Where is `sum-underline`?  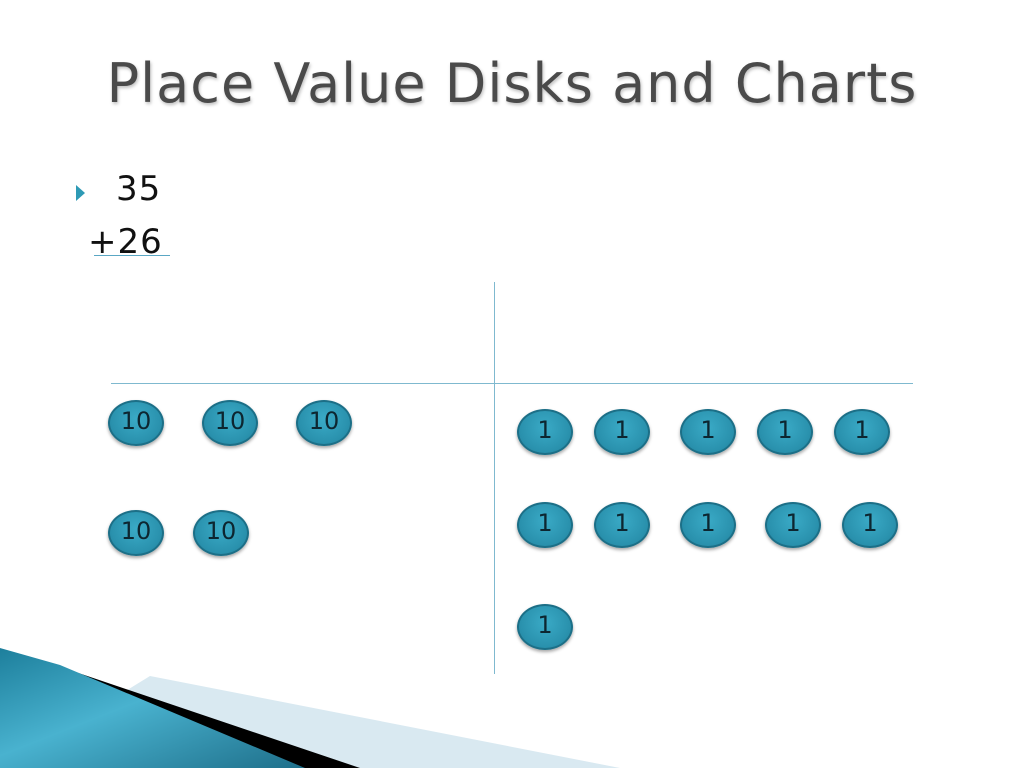 sum-underline is located at coordinates (132, 255).